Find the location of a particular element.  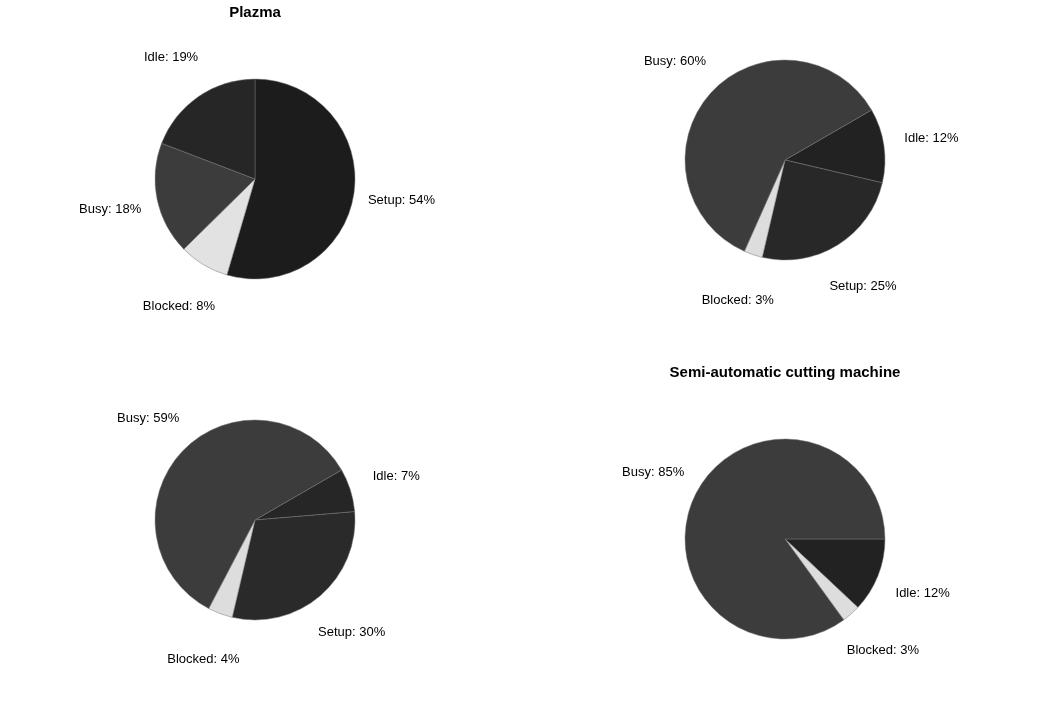

slice-label: Busy: 59% is located at coordinates (148, 417).